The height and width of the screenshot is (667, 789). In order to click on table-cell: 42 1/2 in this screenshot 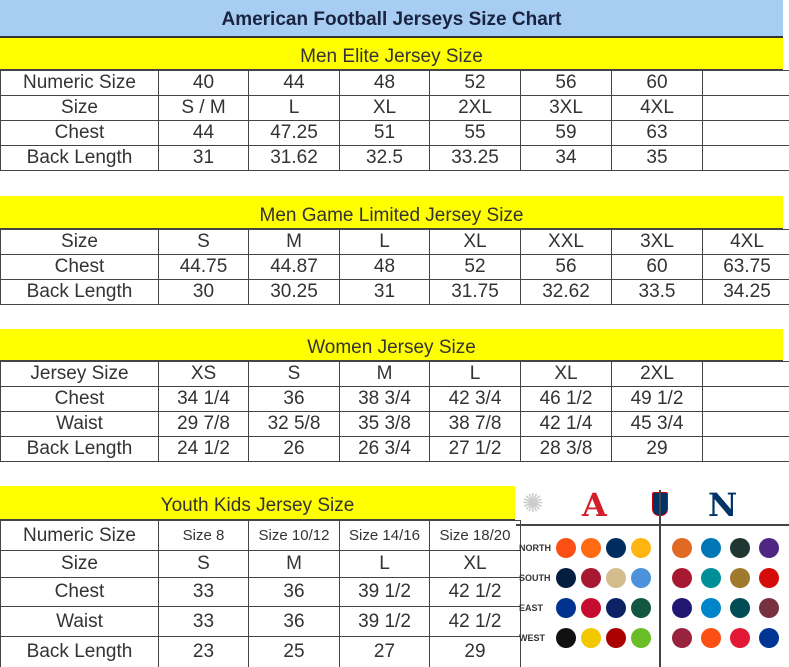, I will do `click(475, 621)`.